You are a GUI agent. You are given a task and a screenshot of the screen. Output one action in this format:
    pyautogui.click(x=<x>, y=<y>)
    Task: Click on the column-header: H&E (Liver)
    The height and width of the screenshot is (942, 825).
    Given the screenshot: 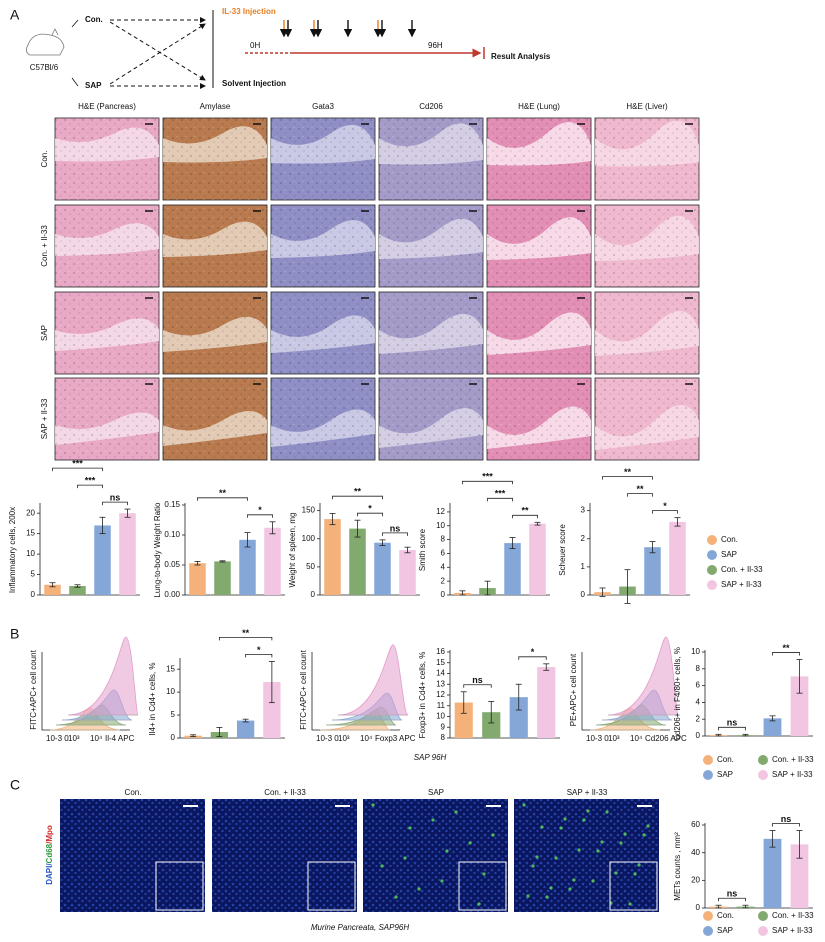 What is the action you would take?
    pyautogui.click(x=647, y=106)
    